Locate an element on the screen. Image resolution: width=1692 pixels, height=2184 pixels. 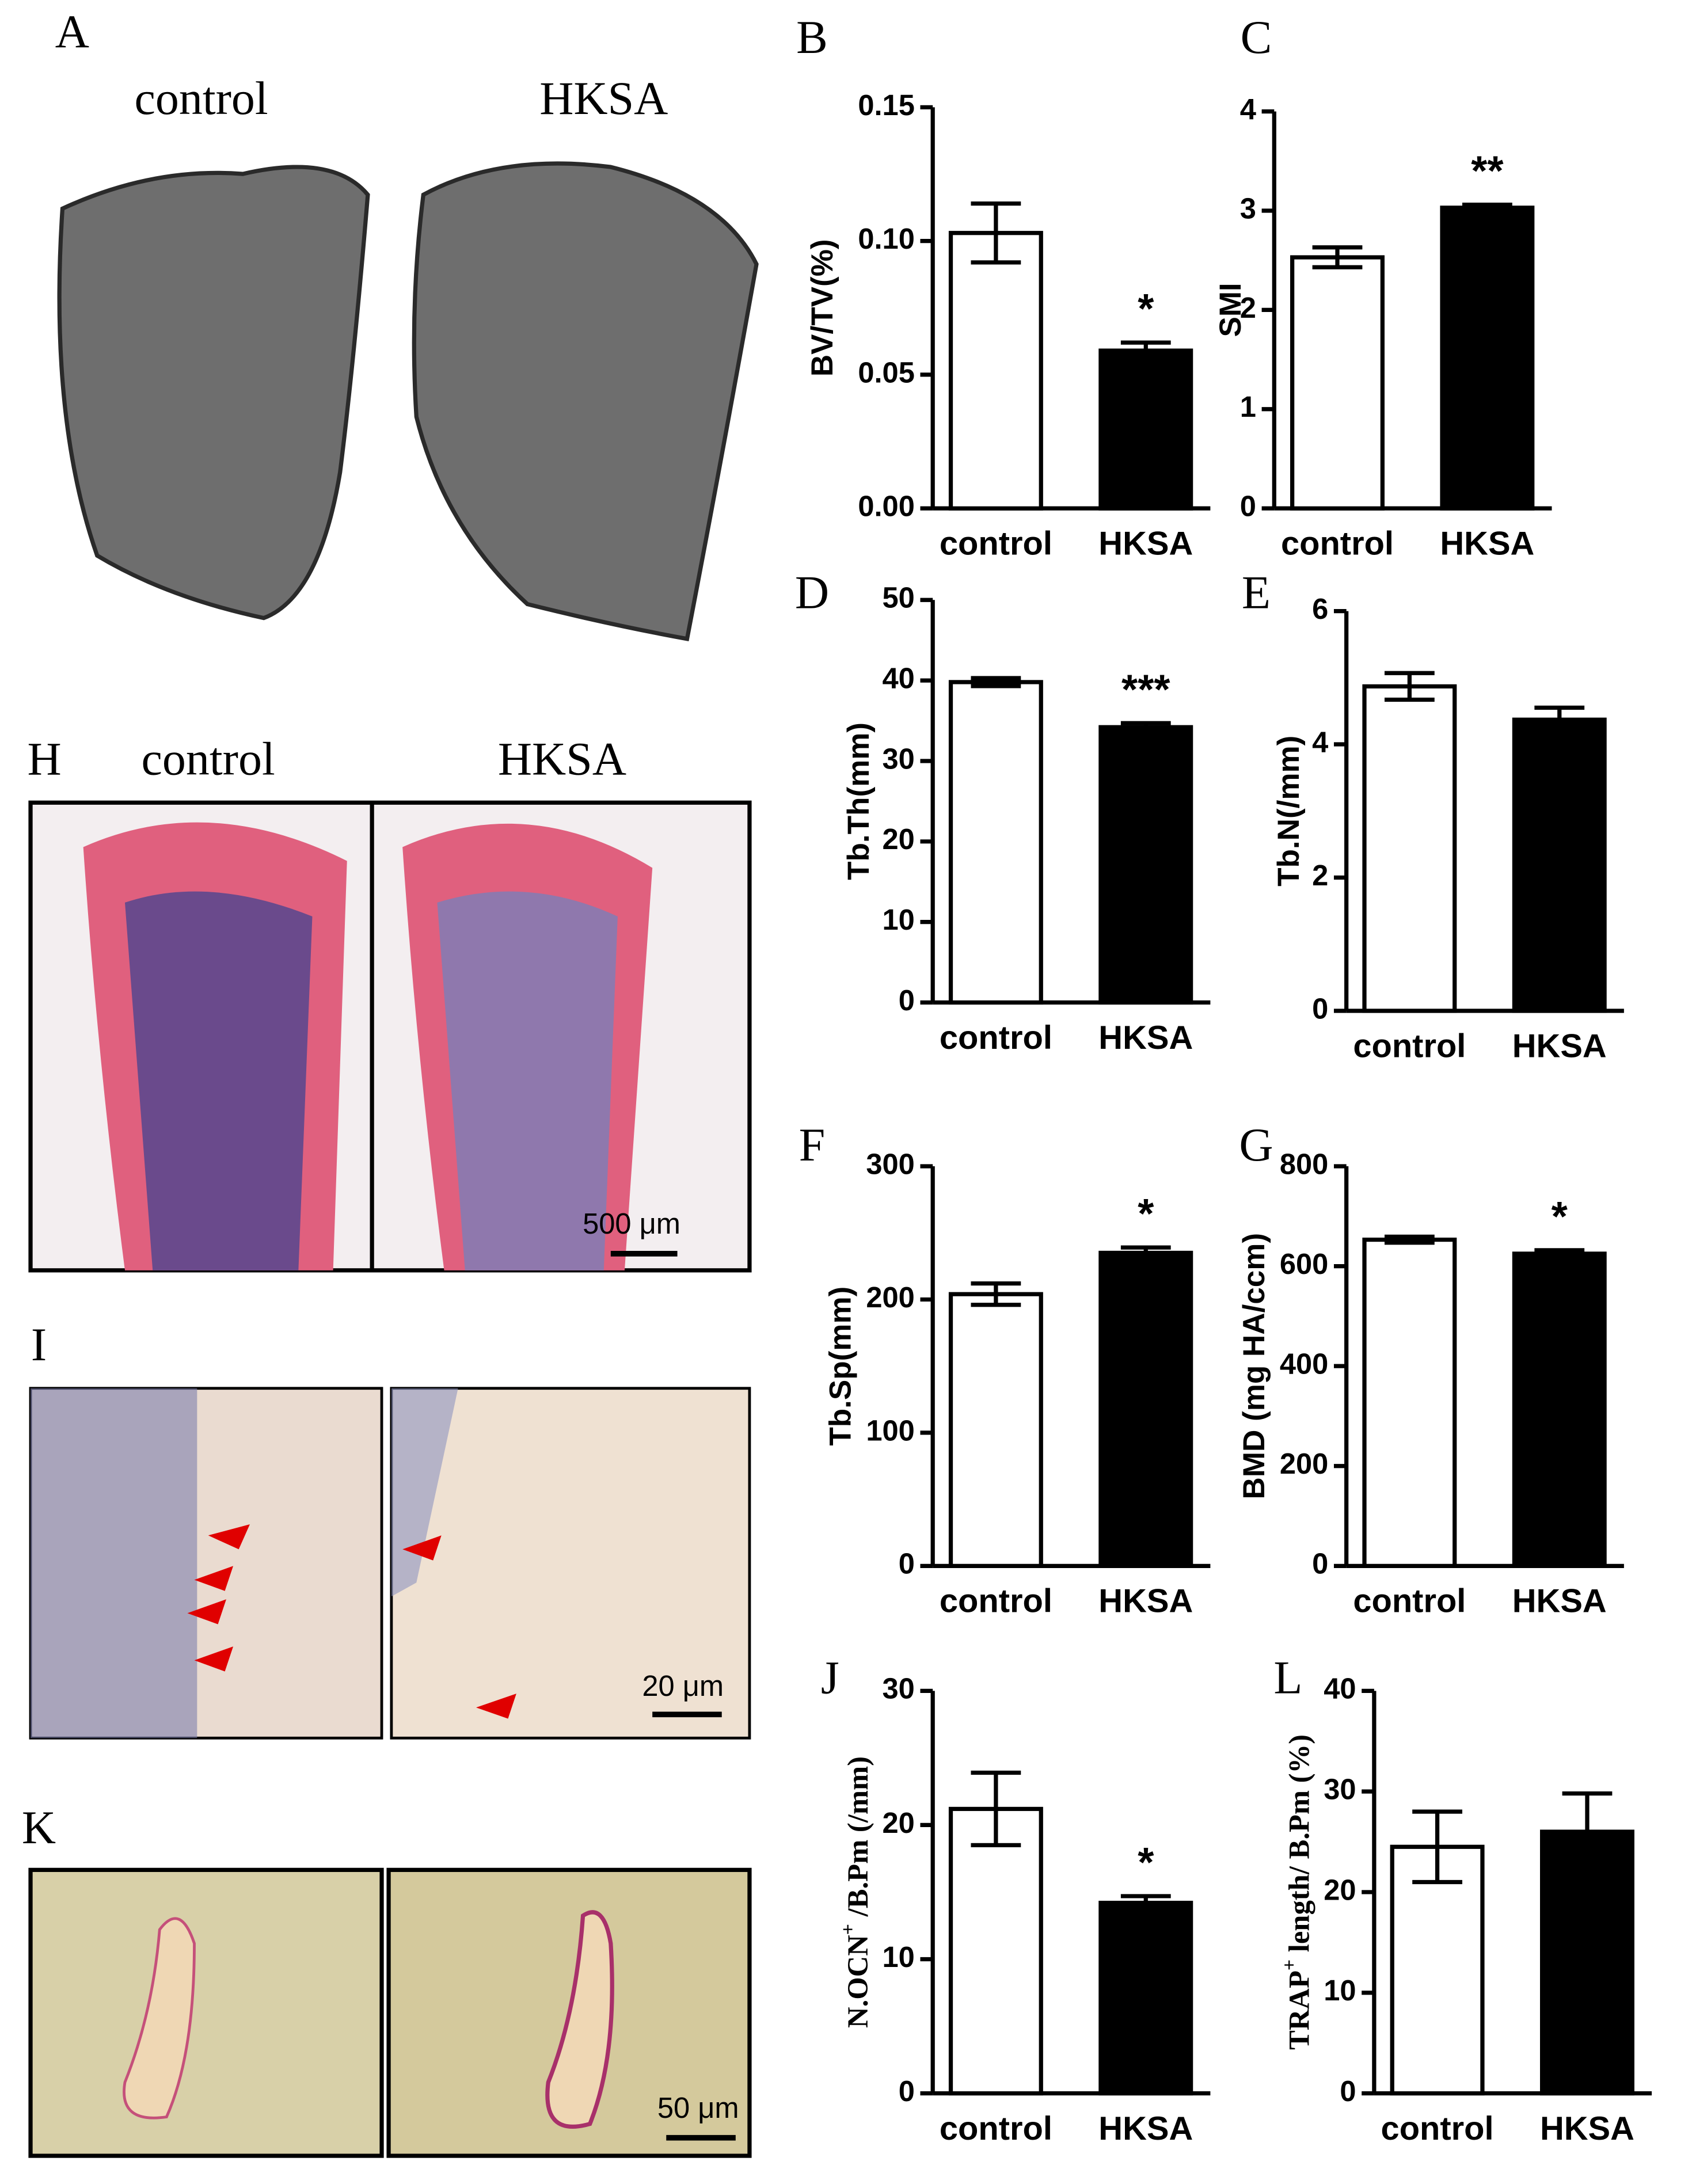
y-tick-label: 4 is located at coordinates (1248, 109).